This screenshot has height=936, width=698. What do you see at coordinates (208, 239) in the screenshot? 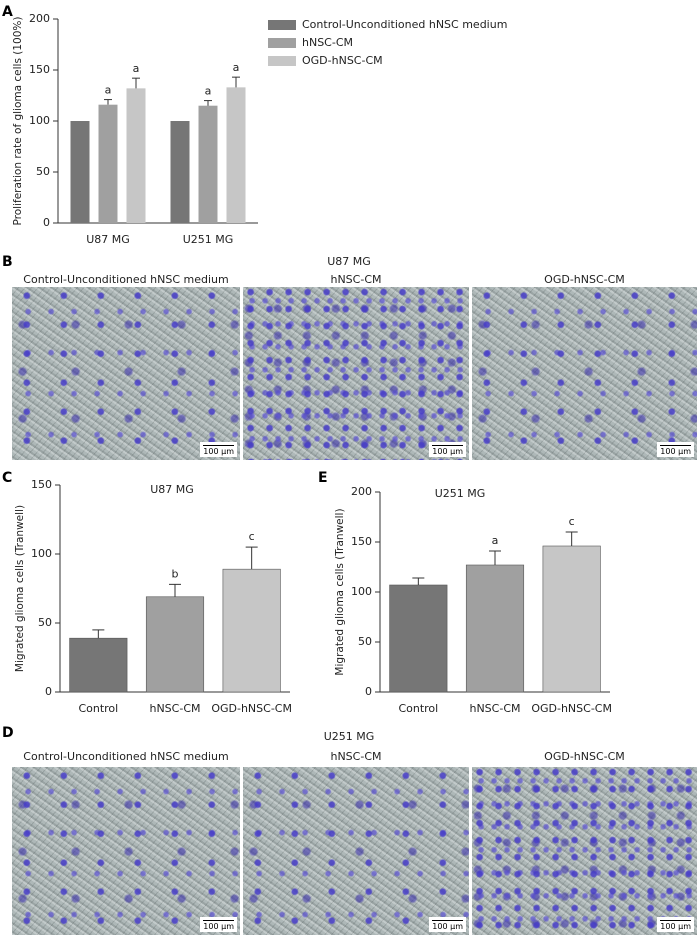
I see `x-tick-label: U251 MG` at bounding box center [208, 239].